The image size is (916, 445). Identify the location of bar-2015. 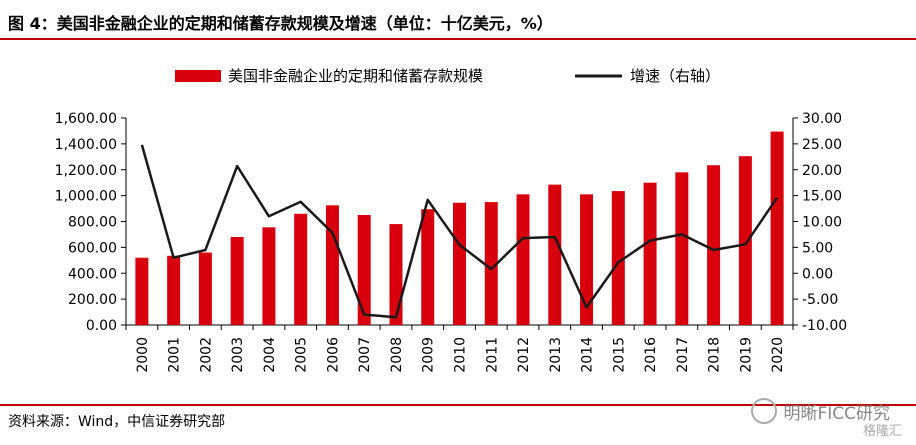
(618, 258).